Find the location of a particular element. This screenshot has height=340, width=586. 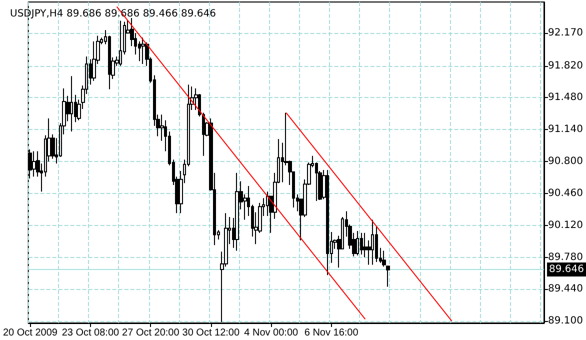

x-tick-label: 20 Oct 2009 is located at coordinates (30, 333).